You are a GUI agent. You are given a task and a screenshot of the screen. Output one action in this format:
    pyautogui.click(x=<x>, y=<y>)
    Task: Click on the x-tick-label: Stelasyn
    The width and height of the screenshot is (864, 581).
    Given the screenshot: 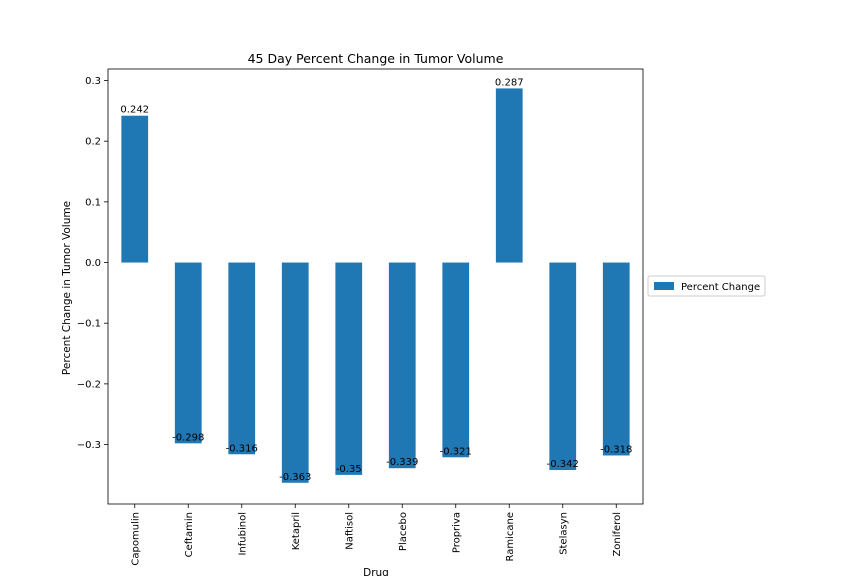 What is the action you would take?
    pyautogui.click(x=563, y=533)
    